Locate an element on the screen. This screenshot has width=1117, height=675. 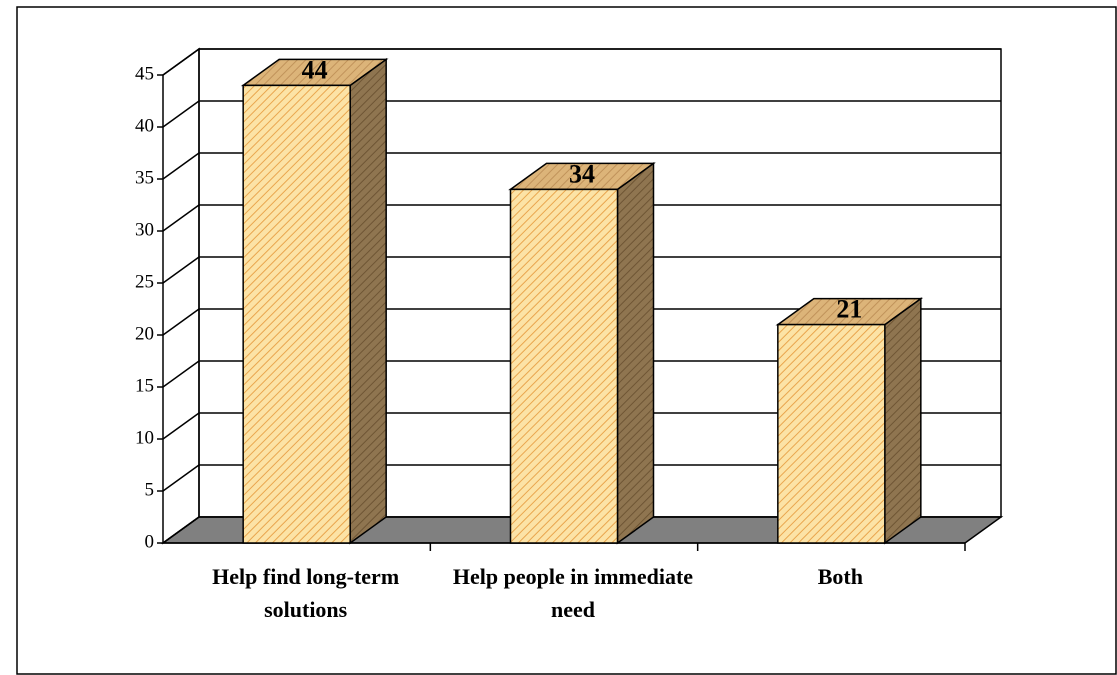
y-tick-label: 0 is located at coordinates (150, 541).